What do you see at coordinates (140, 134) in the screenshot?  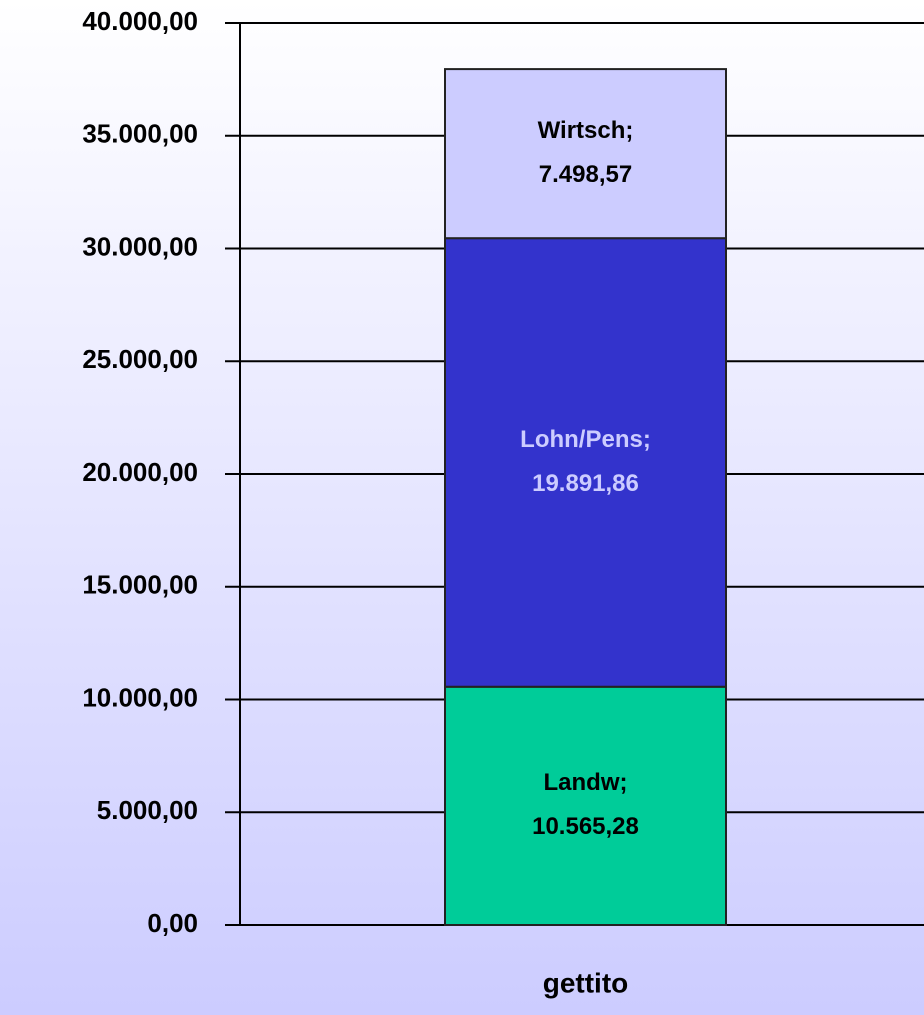 I see `y-tick-label: 35.000,00` at bounding box center [140, 134].